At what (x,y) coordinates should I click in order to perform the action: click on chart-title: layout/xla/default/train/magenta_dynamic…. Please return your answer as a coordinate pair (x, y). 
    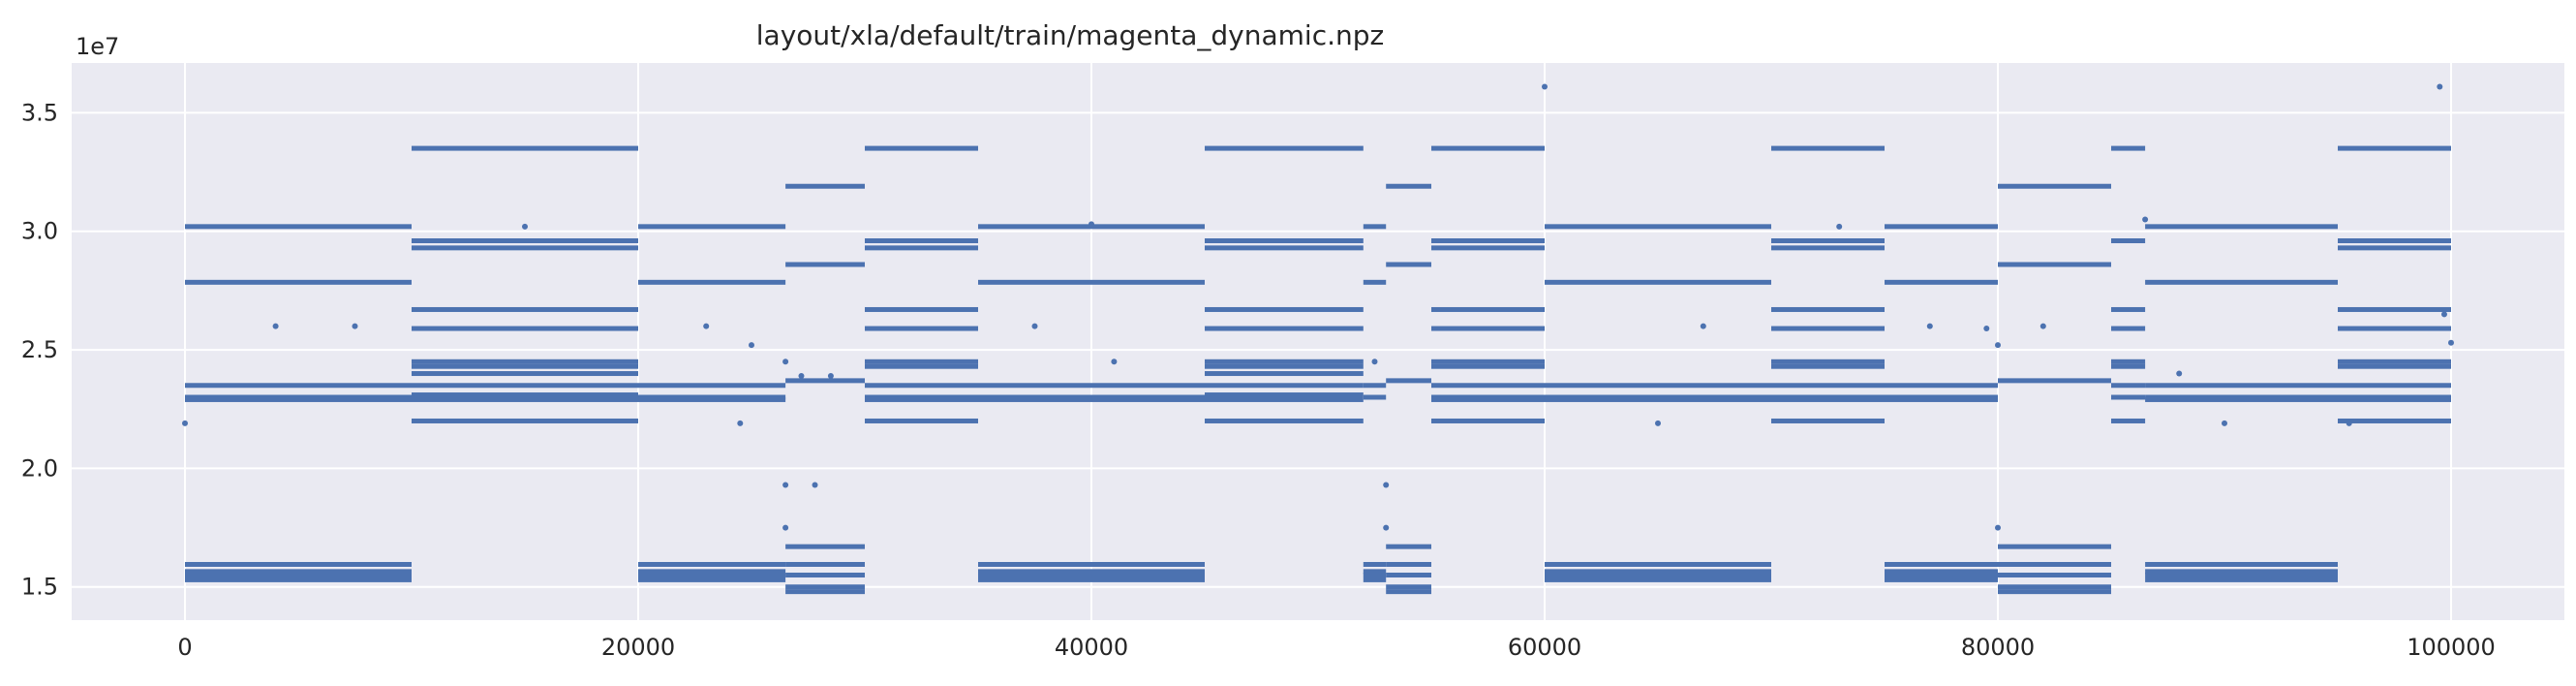
    Looking at the image, I should click on (1070, 35).